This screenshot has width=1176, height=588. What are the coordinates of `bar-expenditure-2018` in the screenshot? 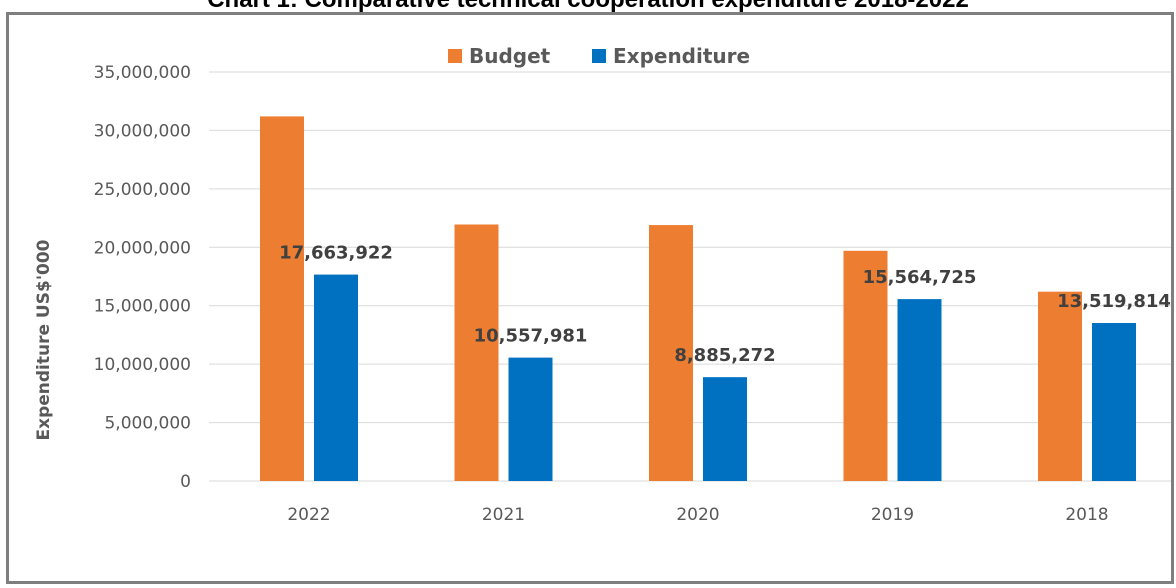 It's located at (1114, 402).